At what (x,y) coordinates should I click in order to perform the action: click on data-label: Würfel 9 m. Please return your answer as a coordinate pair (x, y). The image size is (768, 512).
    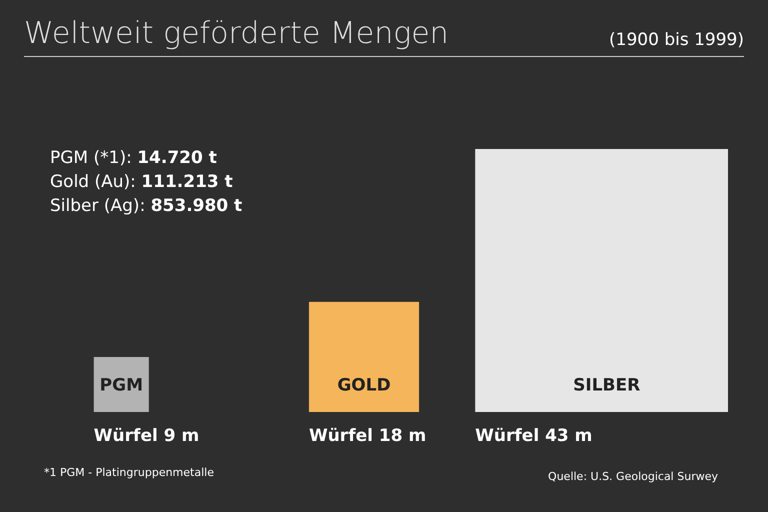
    Looking at the image, I should click on (147, 436).